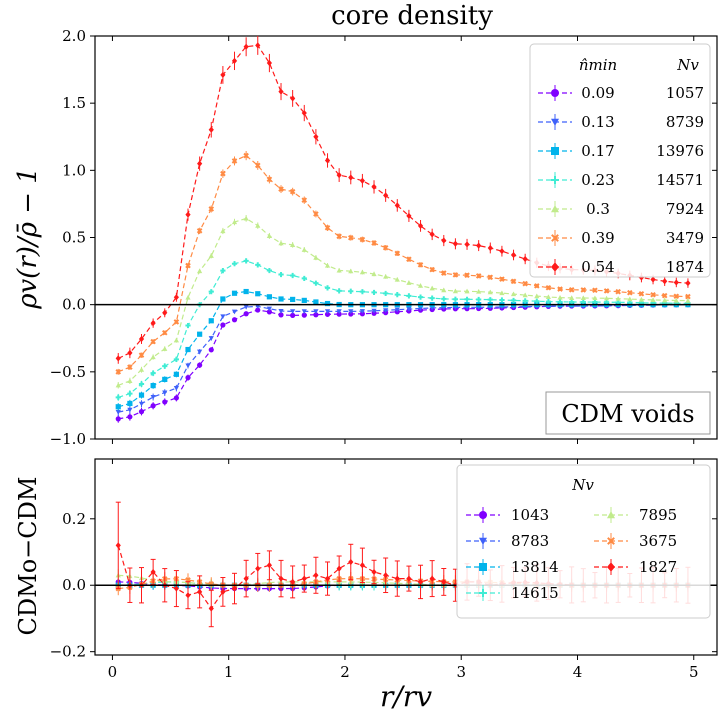 The height and width of the screenshot is (714, 727). Describe the element at coordinates (582, 485) in the screenshot. I see `bottom-legend-header: Nv` at that location.